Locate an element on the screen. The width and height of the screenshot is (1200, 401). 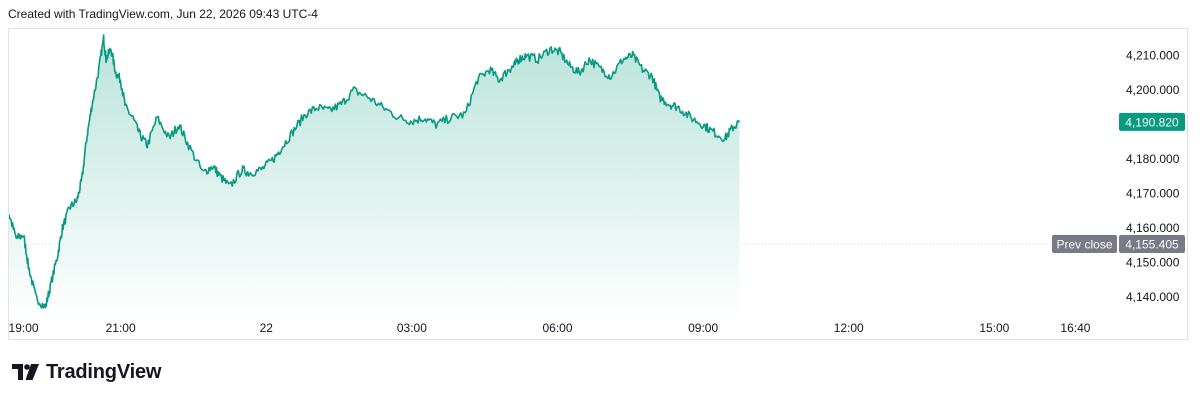
y-tick-label: 4,200.000 is located at coordinates (1153, 90).